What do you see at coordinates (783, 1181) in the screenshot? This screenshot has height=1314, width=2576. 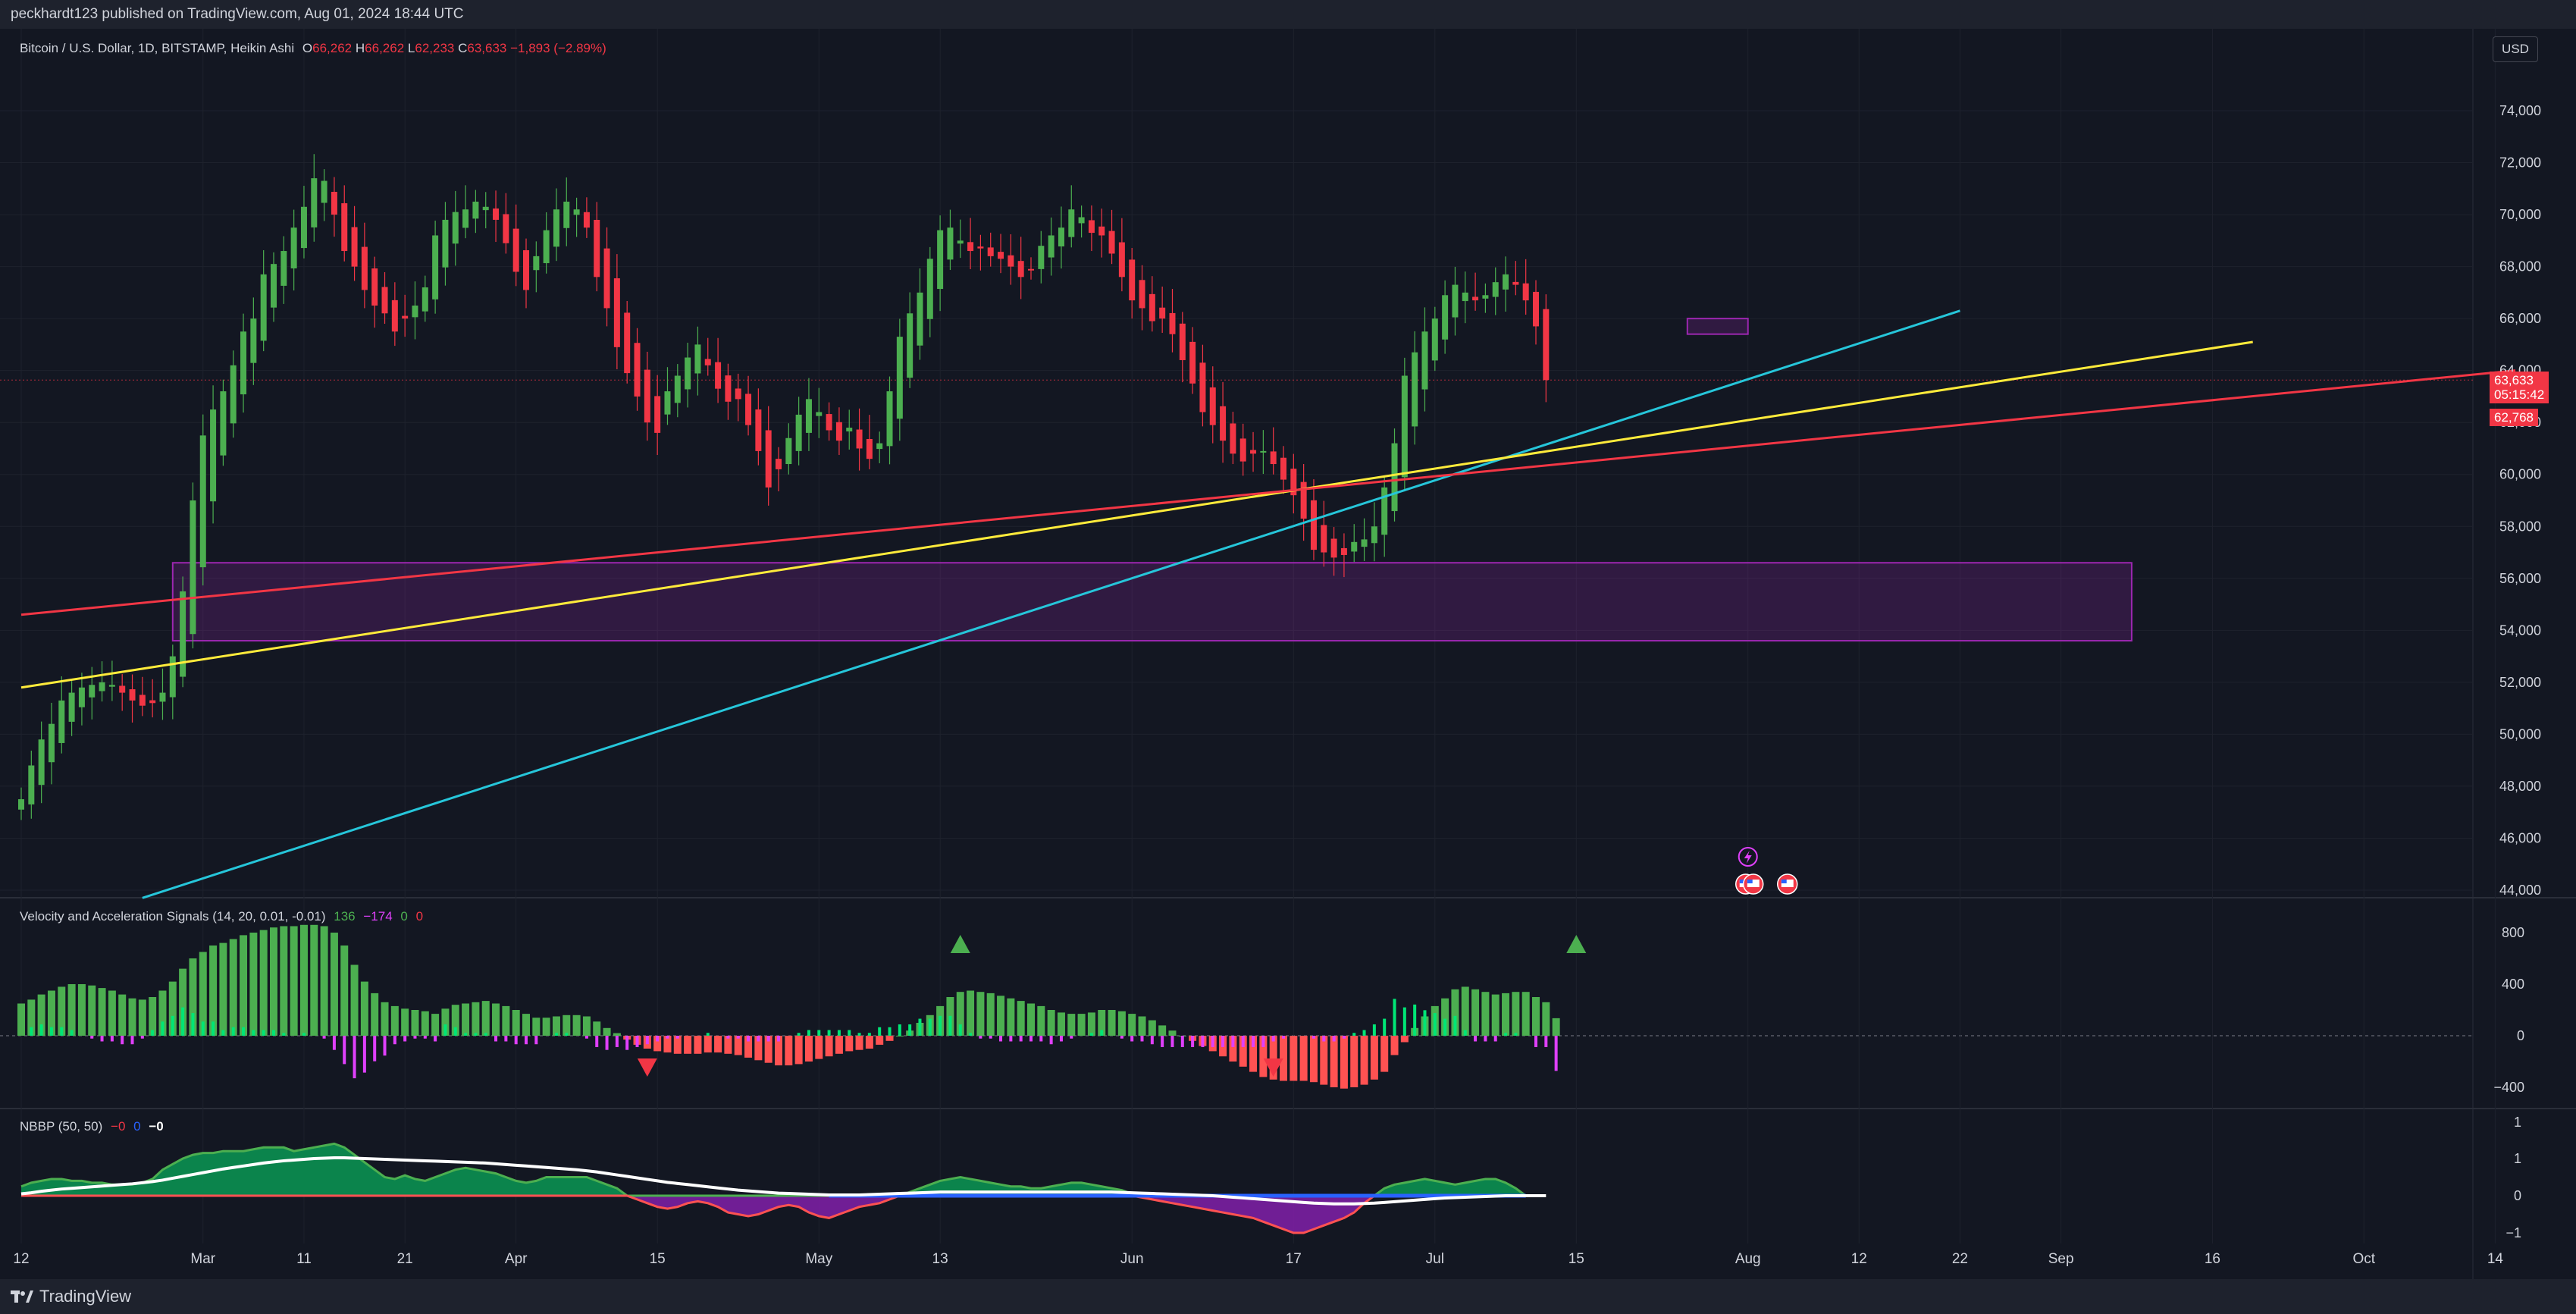 I see `nbbp-baseline` at bounding box center [783, 1181].